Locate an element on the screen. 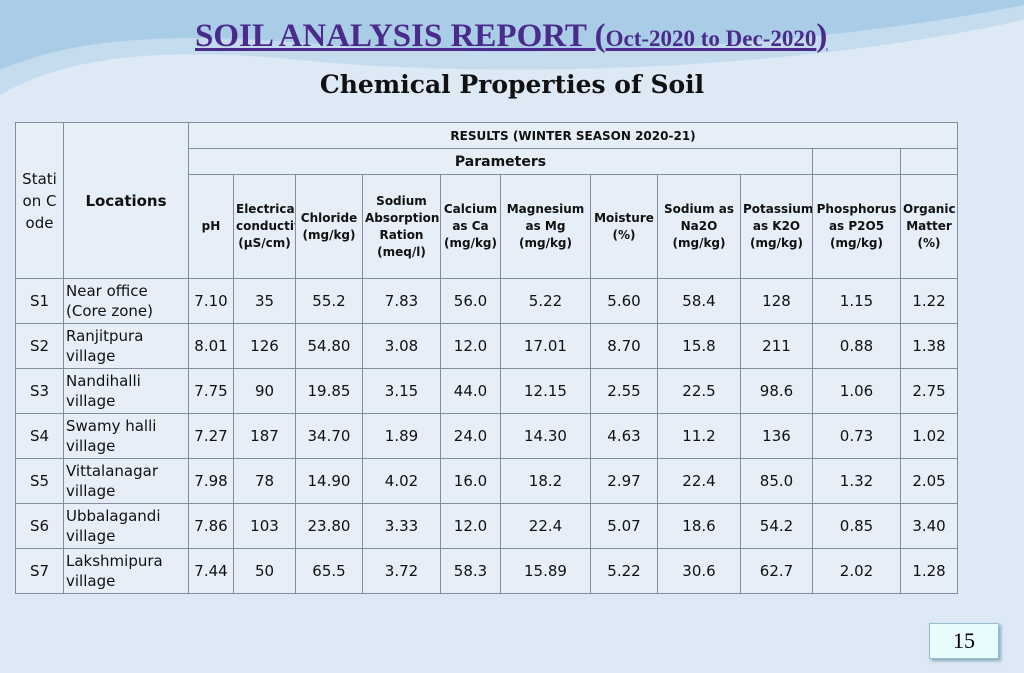 The width and height of the screenshot is (1024, 673). column-header: Chloride (mg/kg) is located at coordinates (329, 226).